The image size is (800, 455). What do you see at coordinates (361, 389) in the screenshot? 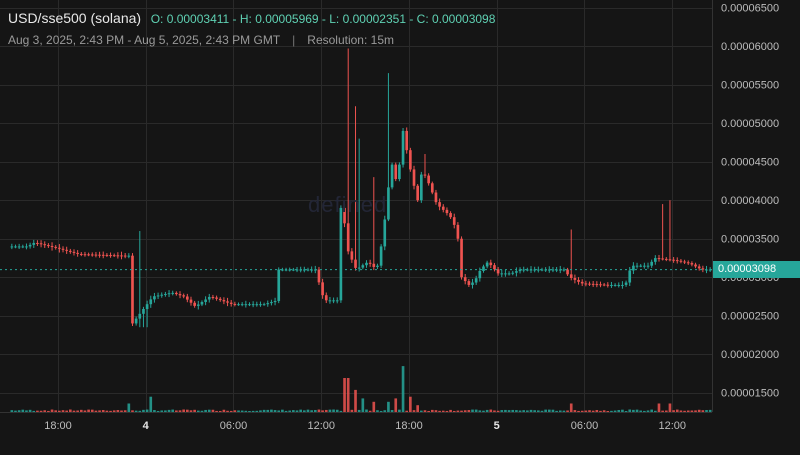
I see `volume-bars` at bounding box center [361, 389].